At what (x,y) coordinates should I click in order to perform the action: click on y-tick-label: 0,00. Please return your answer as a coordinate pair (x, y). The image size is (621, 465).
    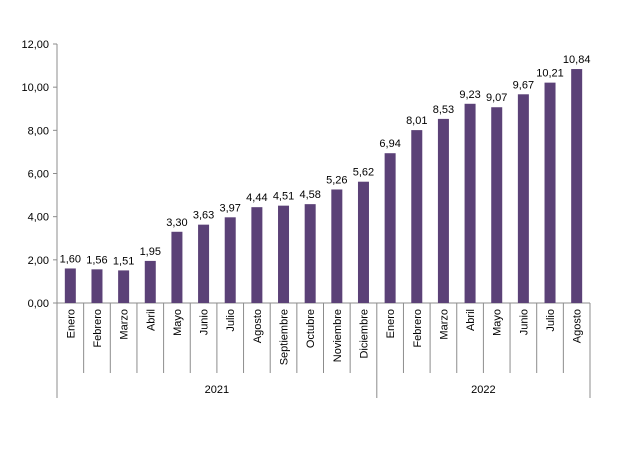
    Looking at the image, I should click on (38, 304).